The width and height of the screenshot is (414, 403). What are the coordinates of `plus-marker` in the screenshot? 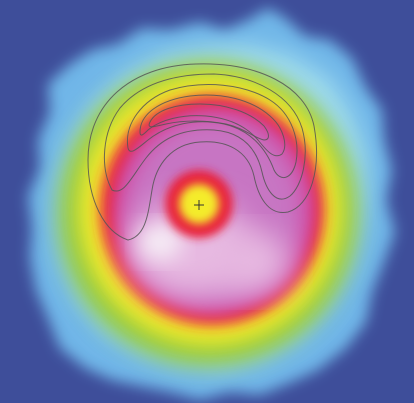 It's located at (199, 205).